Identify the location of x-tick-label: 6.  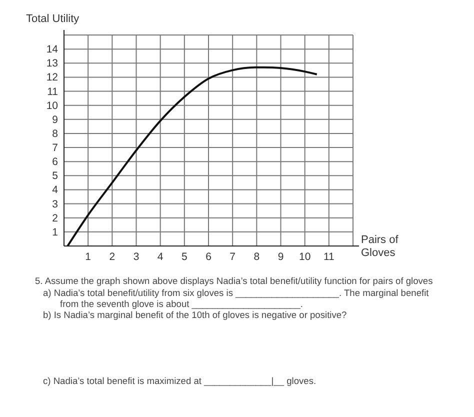
(209, 257).